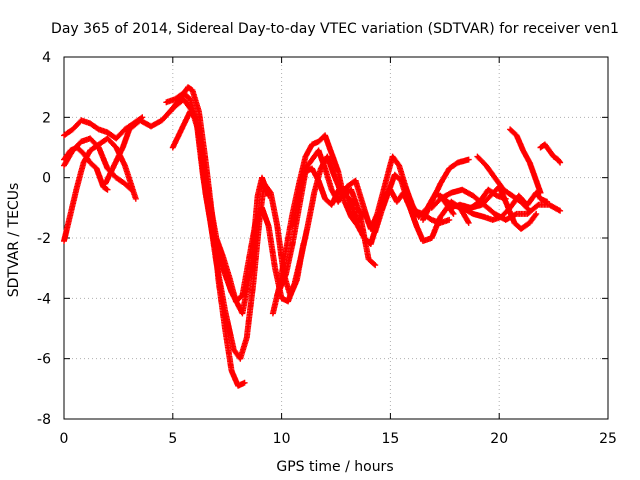 This screenshot has width=640, height=480. Describe the element at coordinates (172, 439) in the screenshot. I see `x-tick-label: 5` at that location.